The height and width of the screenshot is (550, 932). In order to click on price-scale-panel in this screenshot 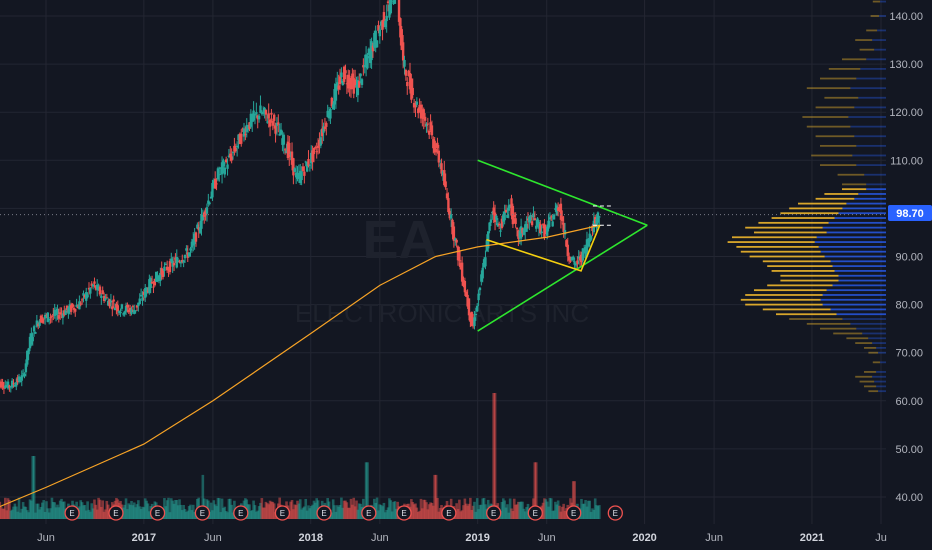, I will do `click(909, 262)`.